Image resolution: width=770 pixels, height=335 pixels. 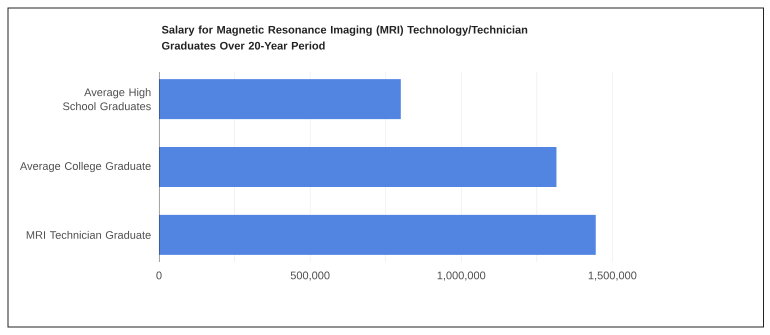 What do you see at coordinates (462, 276) in the screenshot?
I see `x-tick-label: 1,000,000` at bounding box center [462, 276].